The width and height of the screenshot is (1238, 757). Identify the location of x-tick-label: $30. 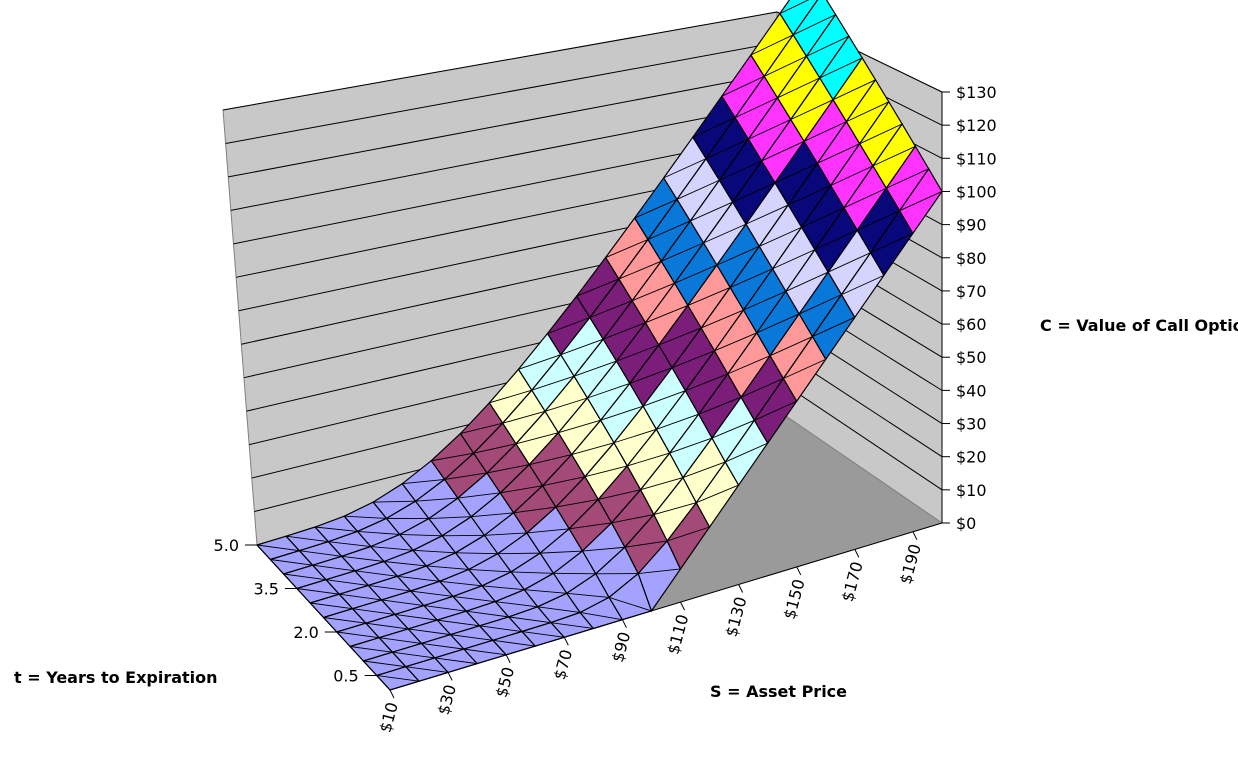
(447, 700).